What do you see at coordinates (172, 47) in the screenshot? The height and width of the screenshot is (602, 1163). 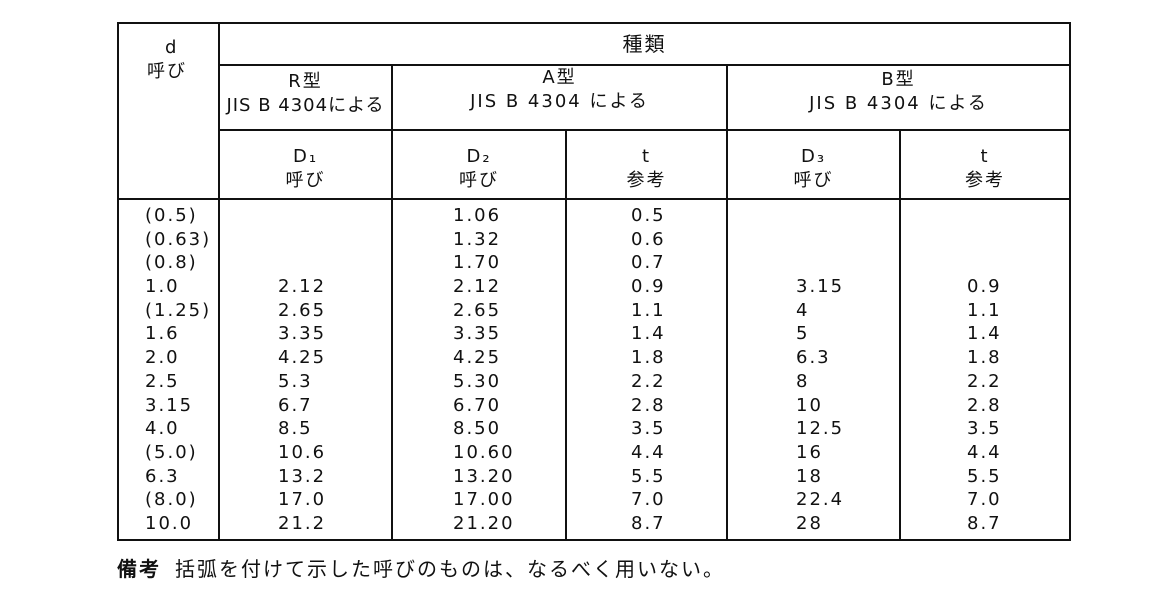 I see `header-text: d` at bounding box center [172, 47].